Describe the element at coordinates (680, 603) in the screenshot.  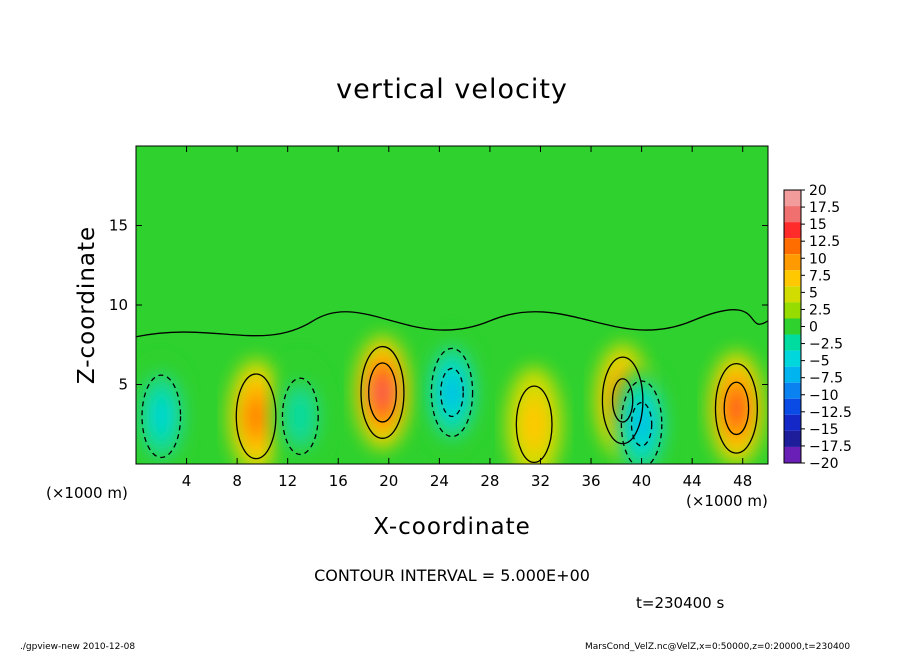
I see `time-stamp: t=230400 s` at that location.